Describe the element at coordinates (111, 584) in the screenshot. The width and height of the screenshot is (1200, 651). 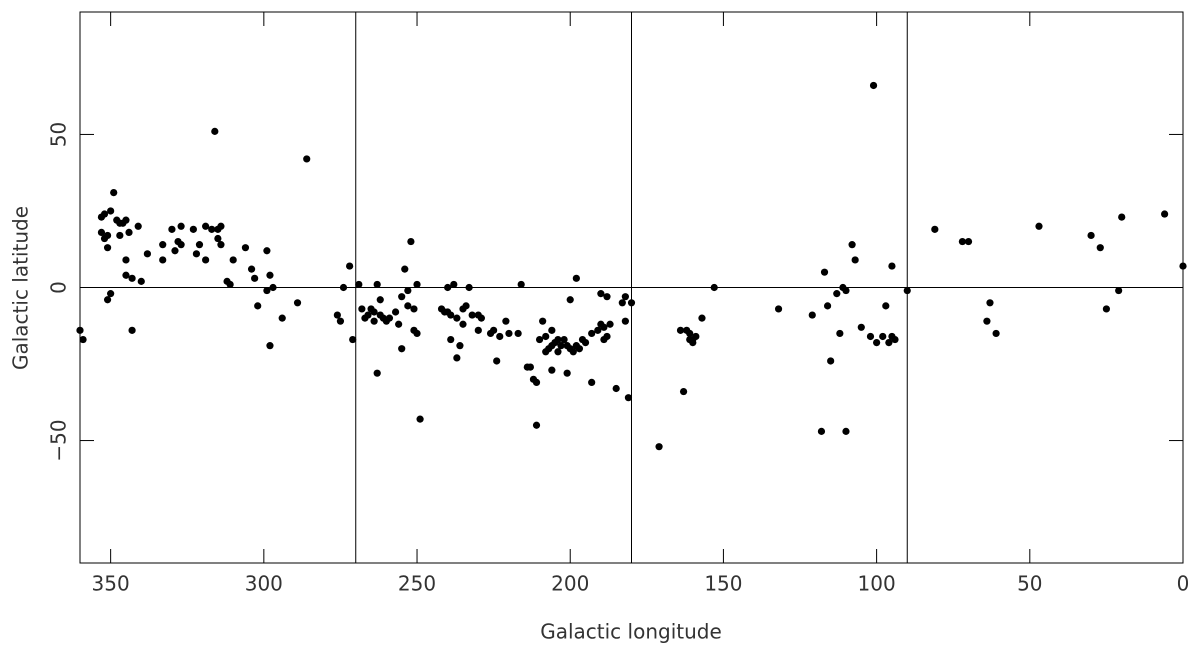
I see `x-tick-label: 350` at that location.